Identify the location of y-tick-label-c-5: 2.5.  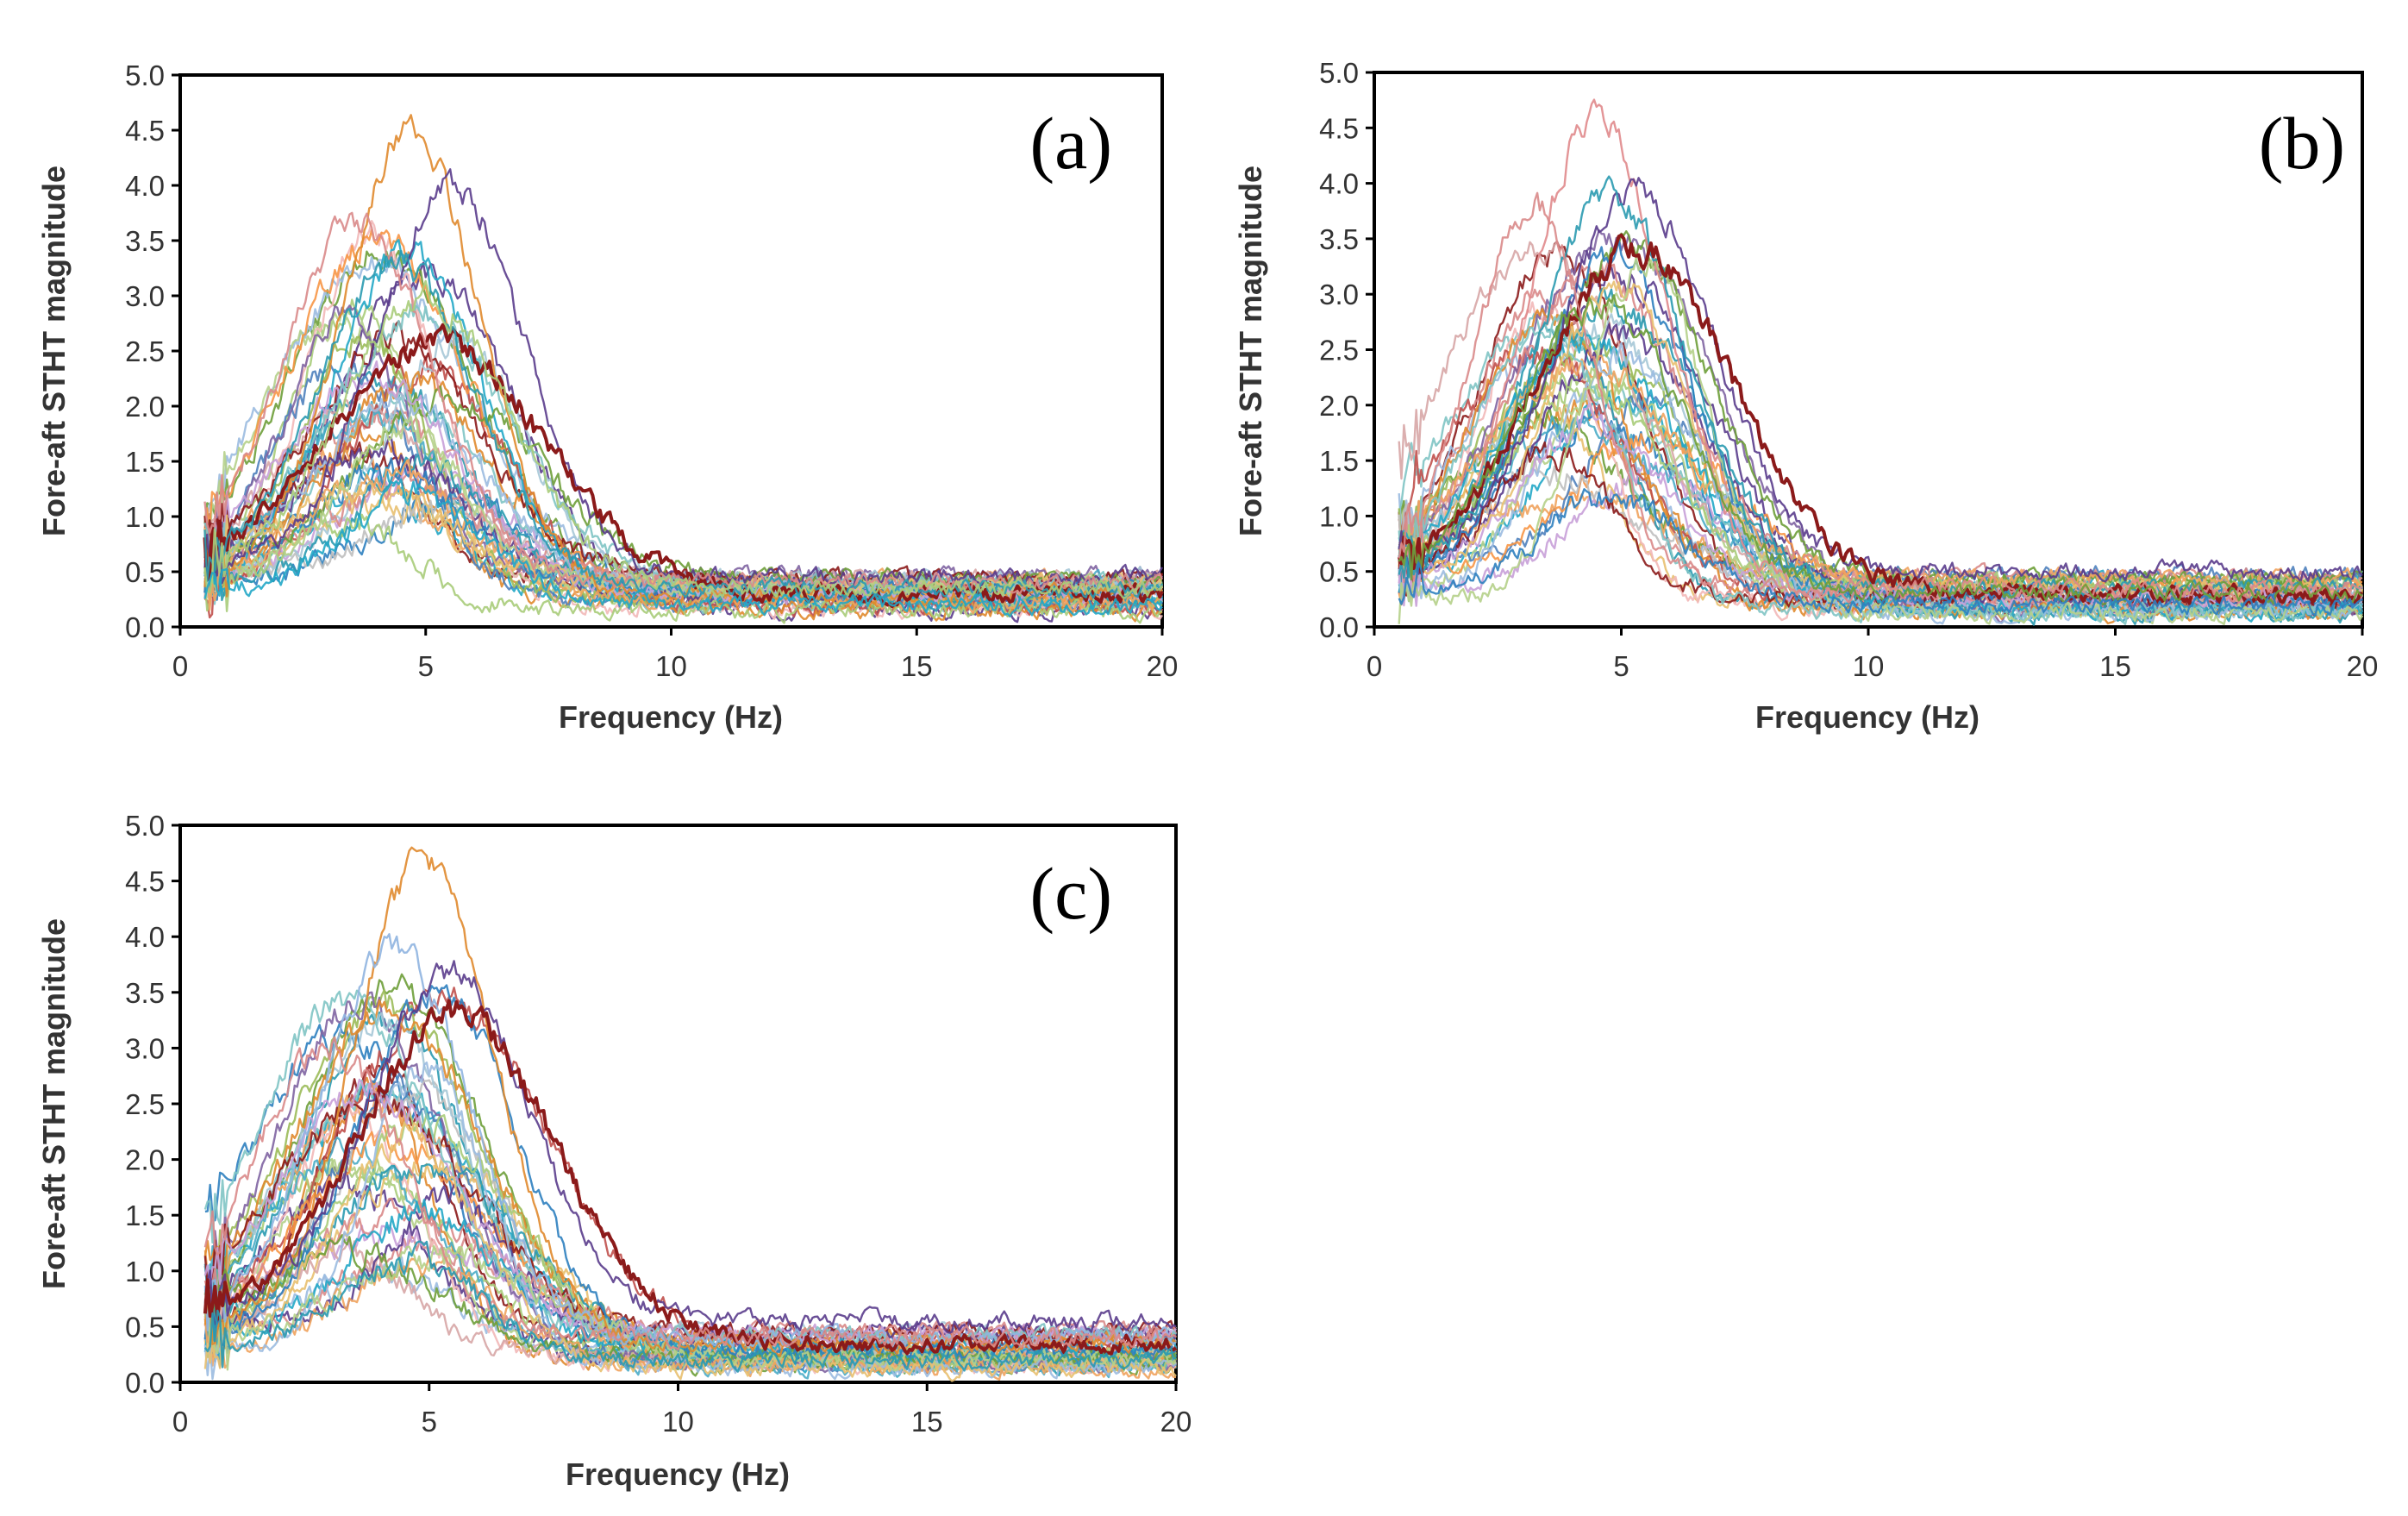
(145, 1104).